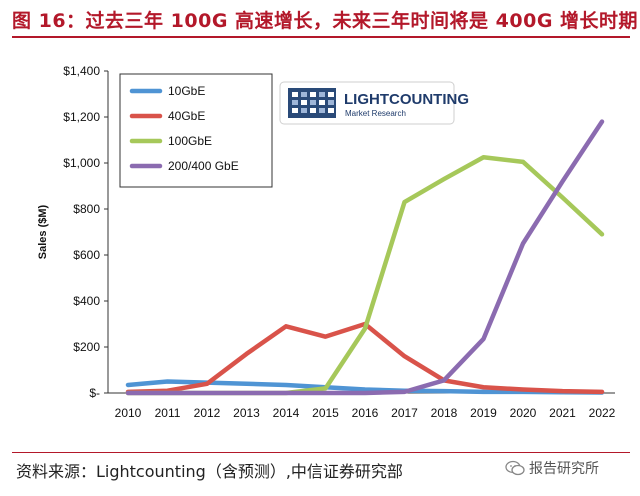 The height and width of the screenshot is (496, 640). I want to click on y-tick-label: $800, so click(86, 209).